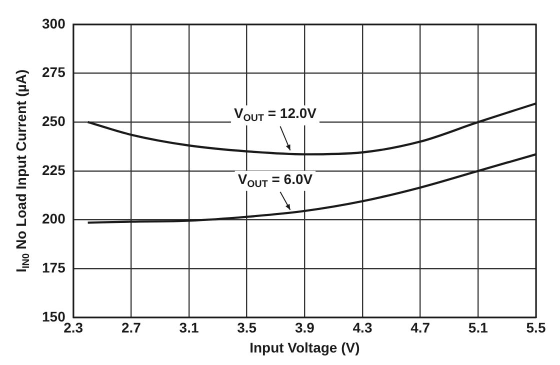 The width and height of the screenshot is (560, 365). Describe the element at coordinates (536, 328) in the screenshot. I see `x-tick-label: 5.5` at that location.